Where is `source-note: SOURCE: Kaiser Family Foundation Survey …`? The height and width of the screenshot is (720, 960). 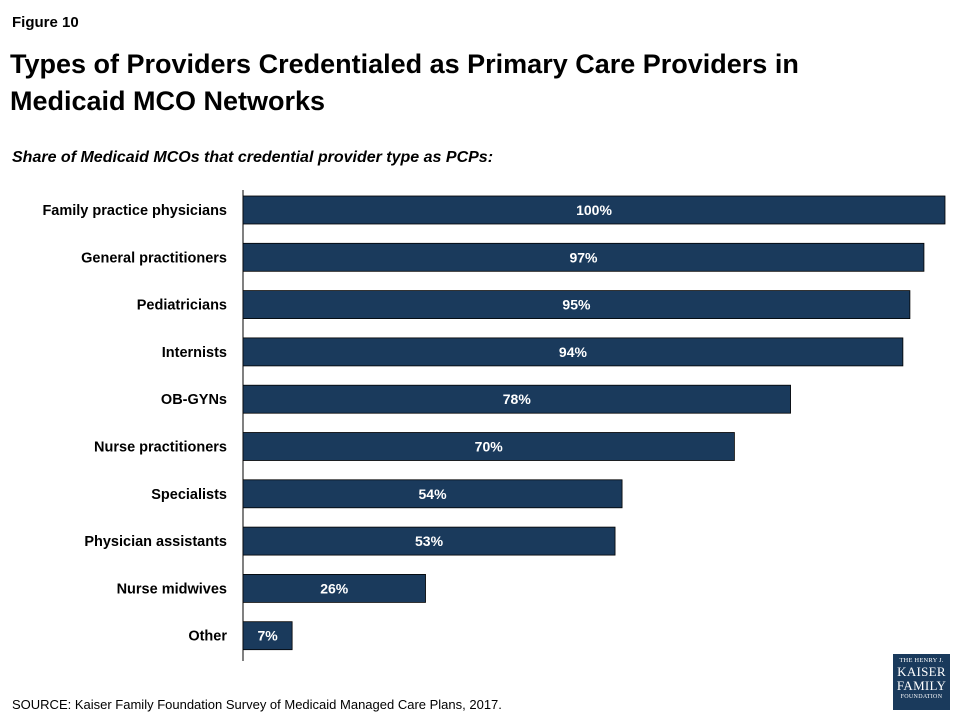 source-note: SOURCE: Kaiser Family Foundation Survey … is located at coordinates (257, 704).